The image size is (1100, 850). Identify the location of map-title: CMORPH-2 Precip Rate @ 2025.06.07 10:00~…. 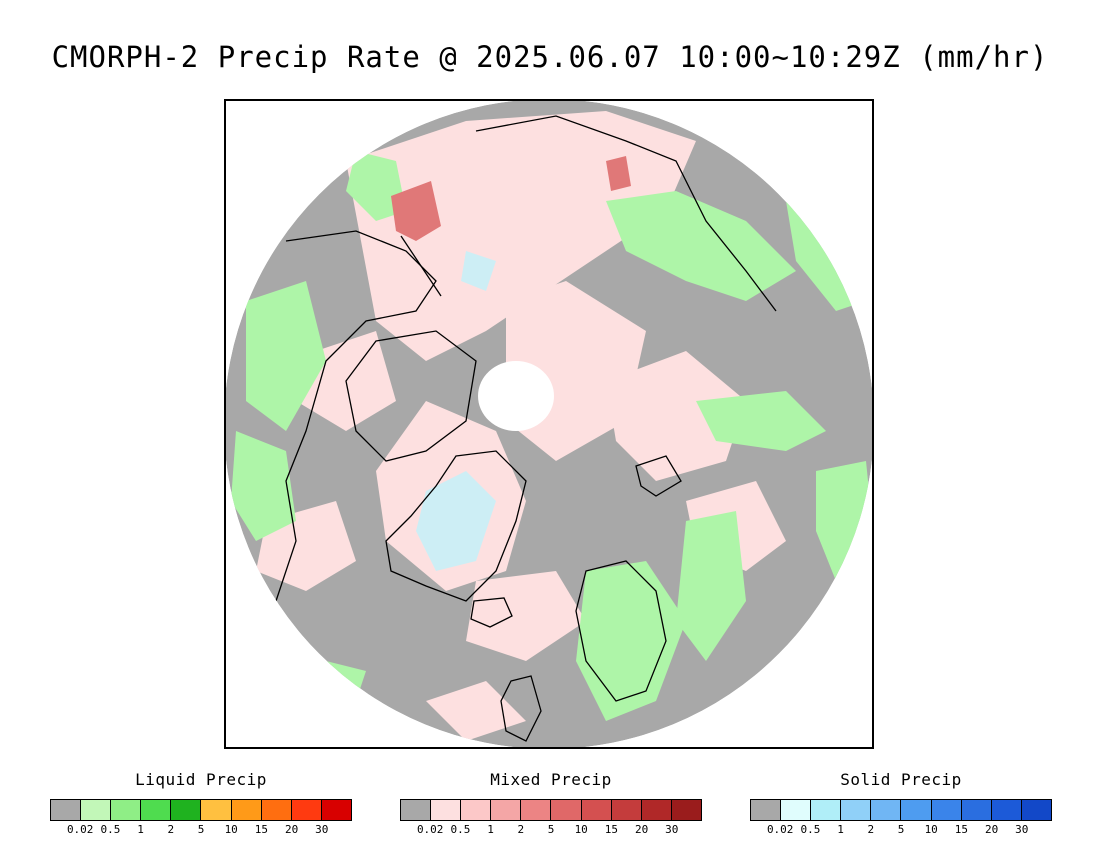
(550, 57).